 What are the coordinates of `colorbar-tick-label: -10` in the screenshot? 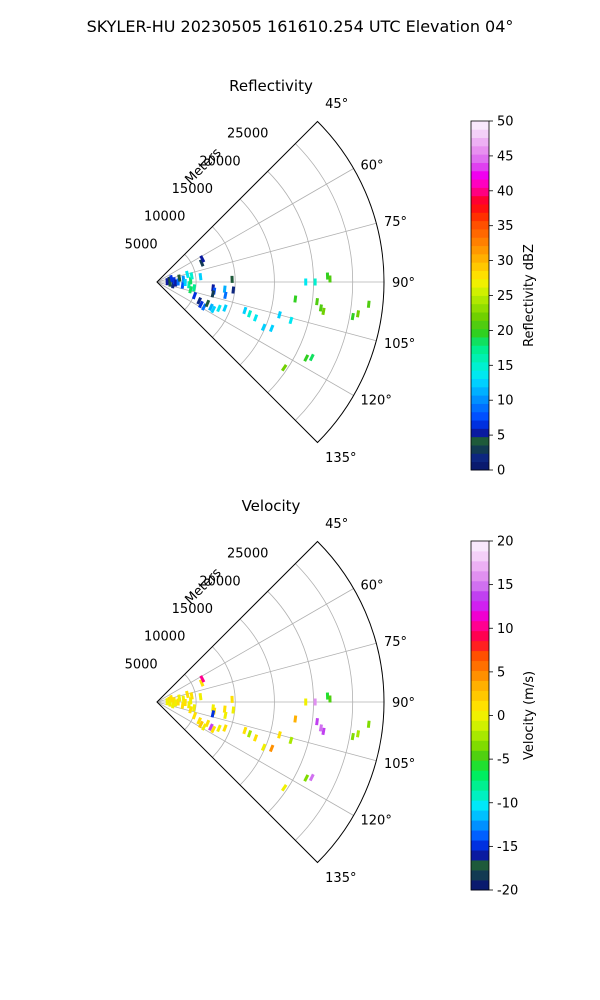 It's located at (507, 803).